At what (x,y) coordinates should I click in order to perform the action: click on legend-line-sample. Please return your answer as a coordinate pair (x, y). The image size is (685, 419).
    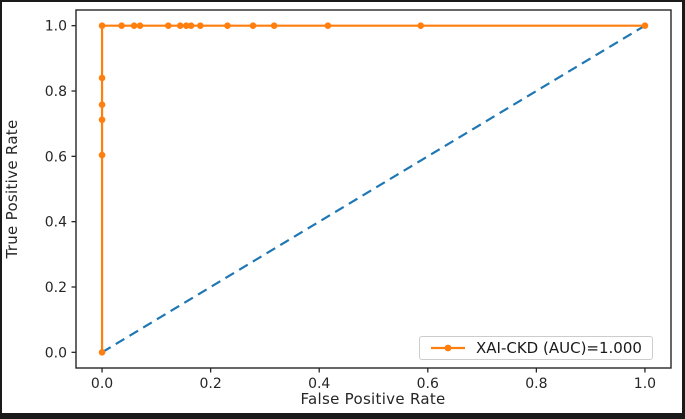
    Looking at the image, I should click on (448, 348).